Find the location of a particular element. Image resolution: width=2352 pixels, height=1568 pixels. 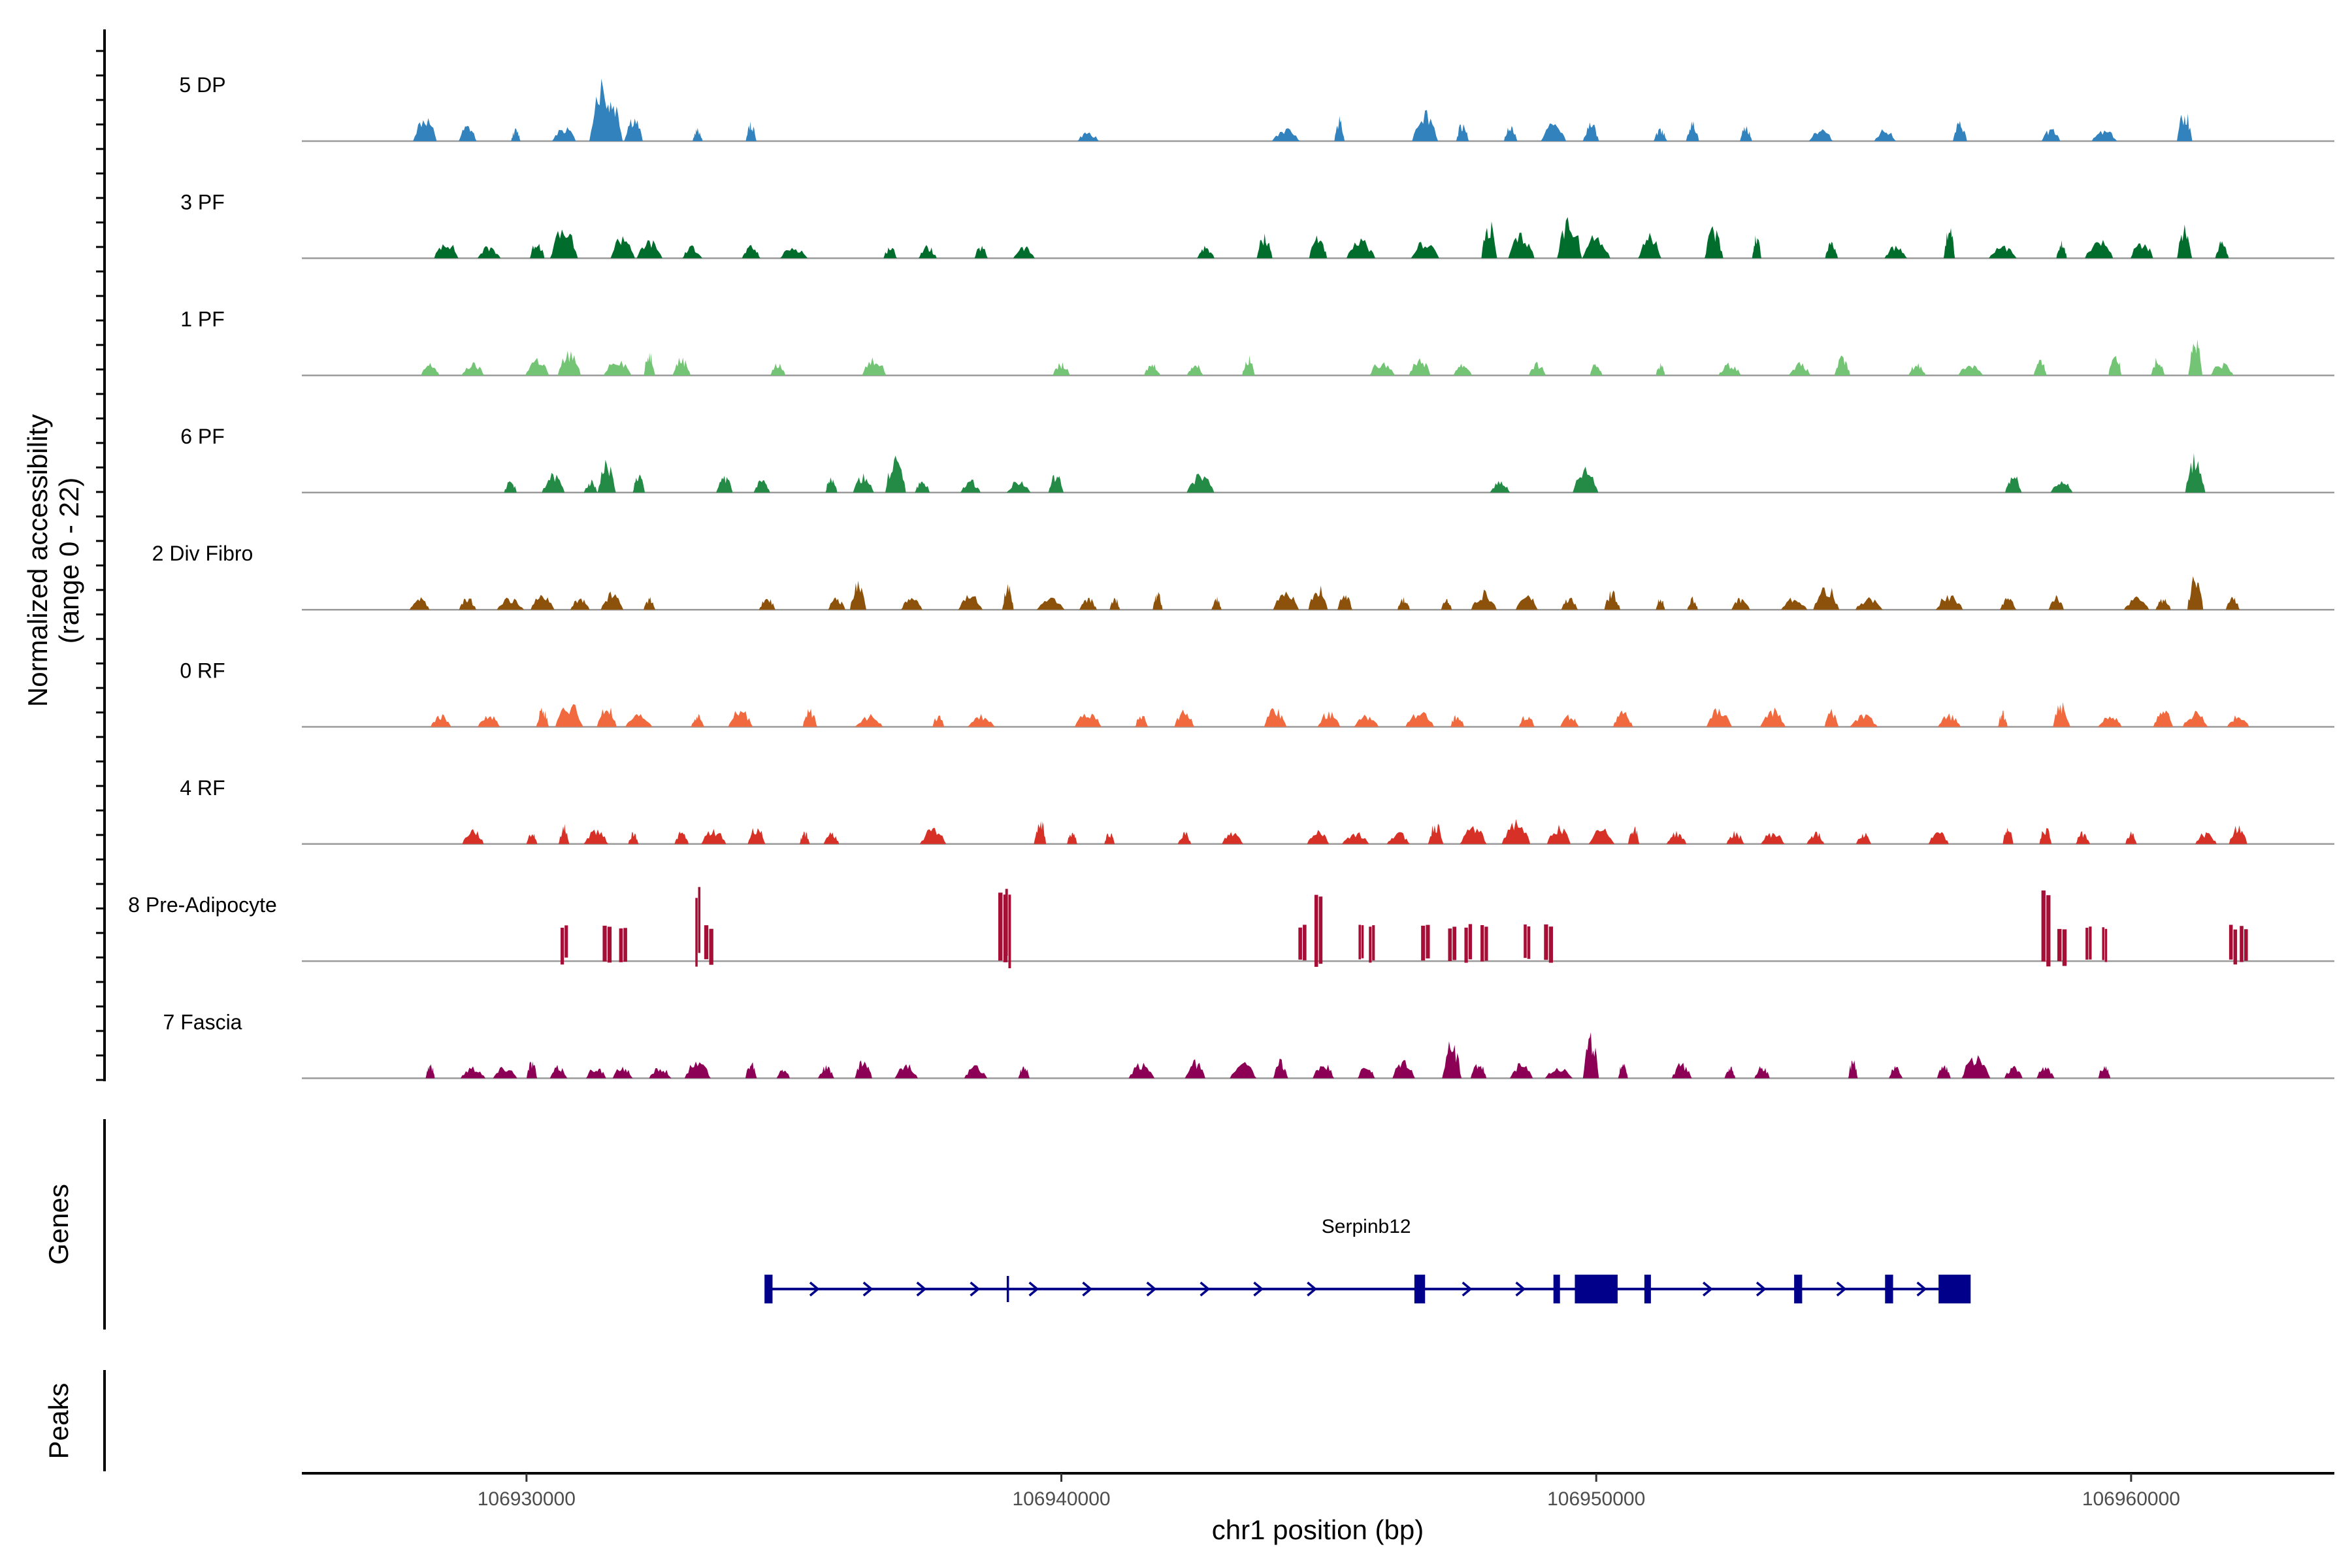

gene-name-label: Serpinb12 is located at coordinates (1366, 1226).